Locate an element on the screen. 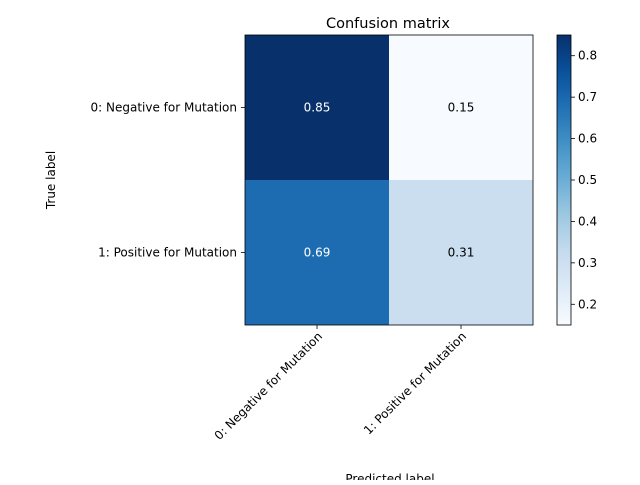  colorbar-gradient is located at coordinates (564, 180).